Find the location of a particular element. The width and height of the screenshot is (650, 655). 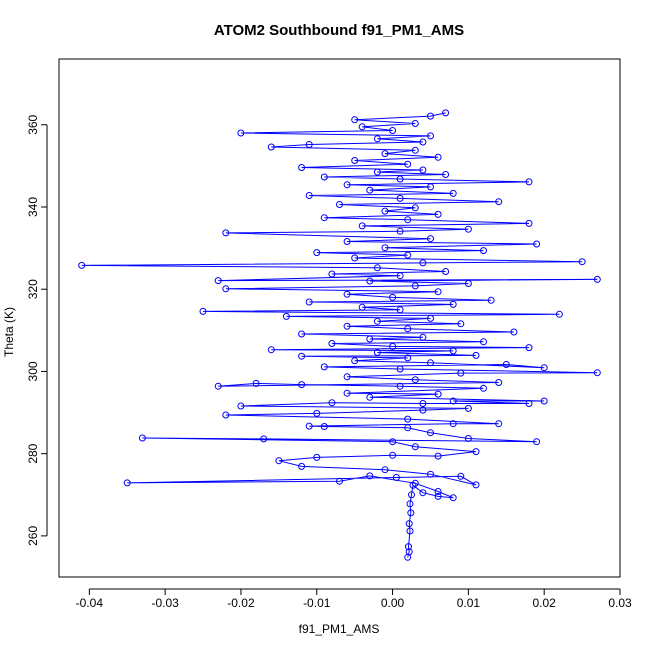

y-tick-label: 320 is located at coordinates (33, 289).